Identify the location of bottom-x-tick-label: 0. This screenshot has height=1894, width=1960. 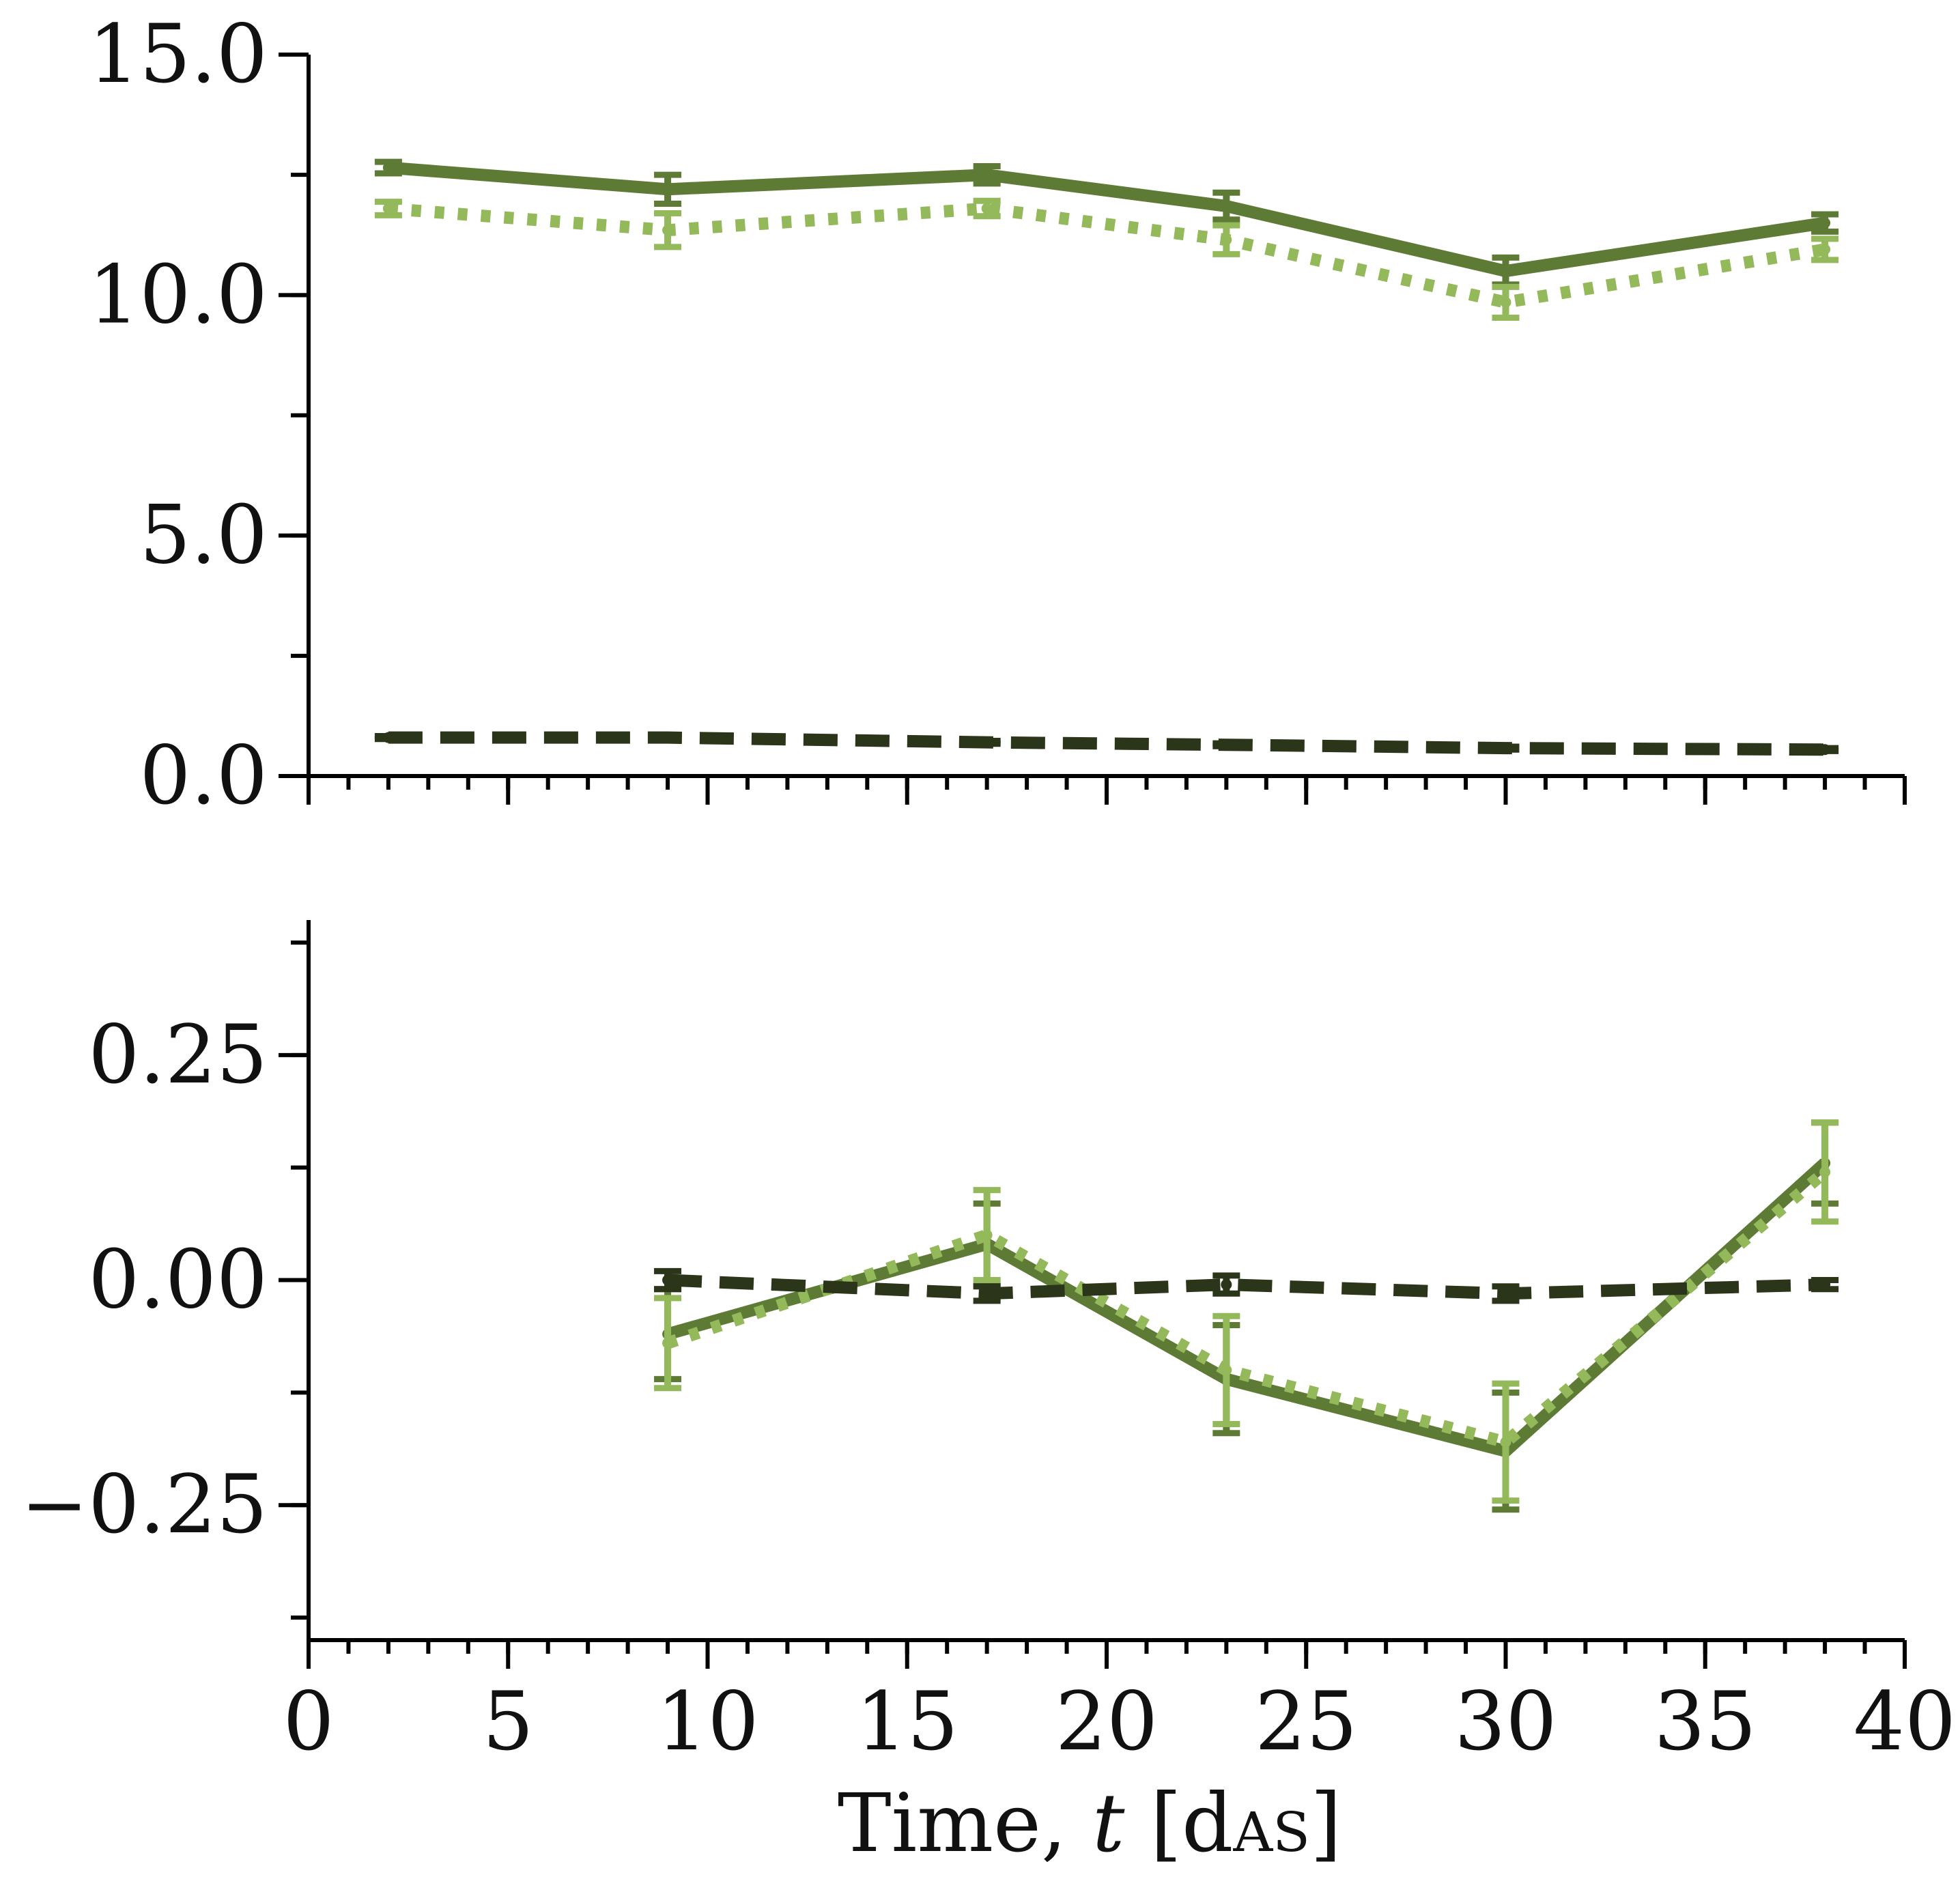
(308, 1721).